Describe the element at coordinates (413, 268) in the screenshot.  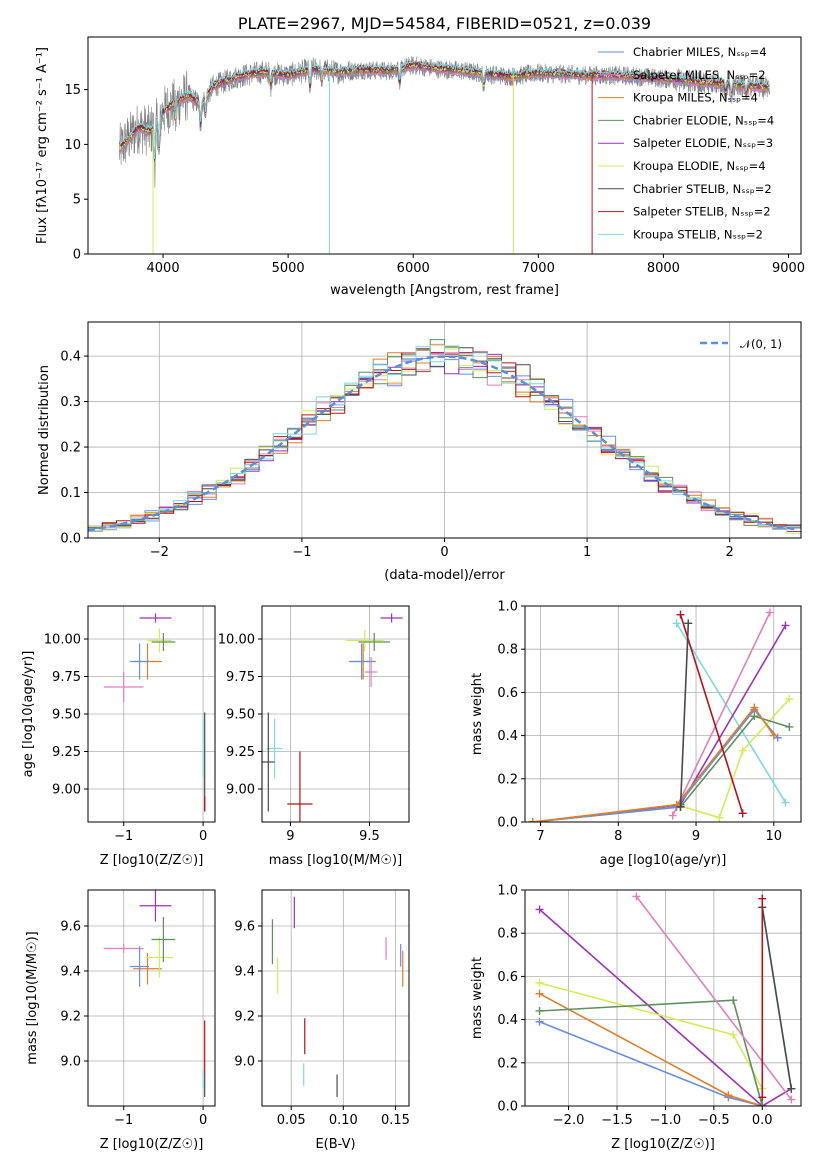
I see `x-tick-label: 6000` at that location.